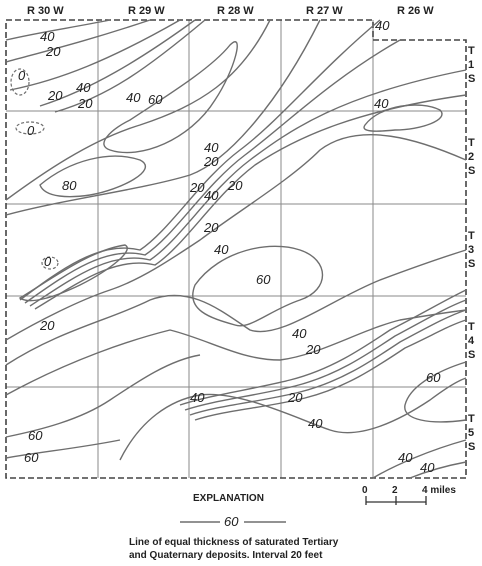 The height and width of the screenshot is (566, 482). Describe the element at coordinates (235, 11) in the screenshot. I see `range-label-r28w: R 28 W` at that location.